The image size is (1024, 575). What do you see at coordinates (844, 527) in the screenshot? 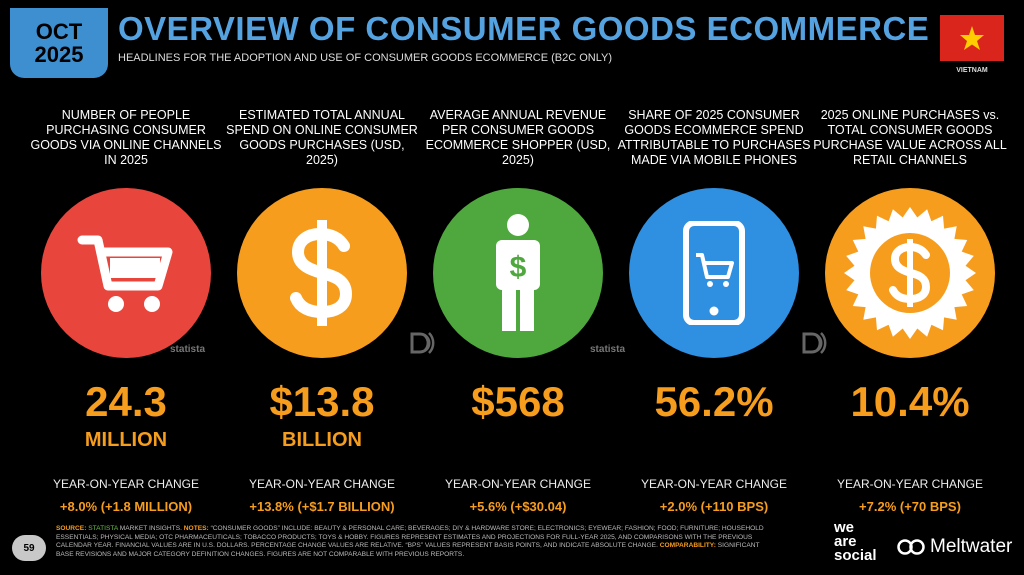
I see `logo-we: we` at bounding box center [844, 527].